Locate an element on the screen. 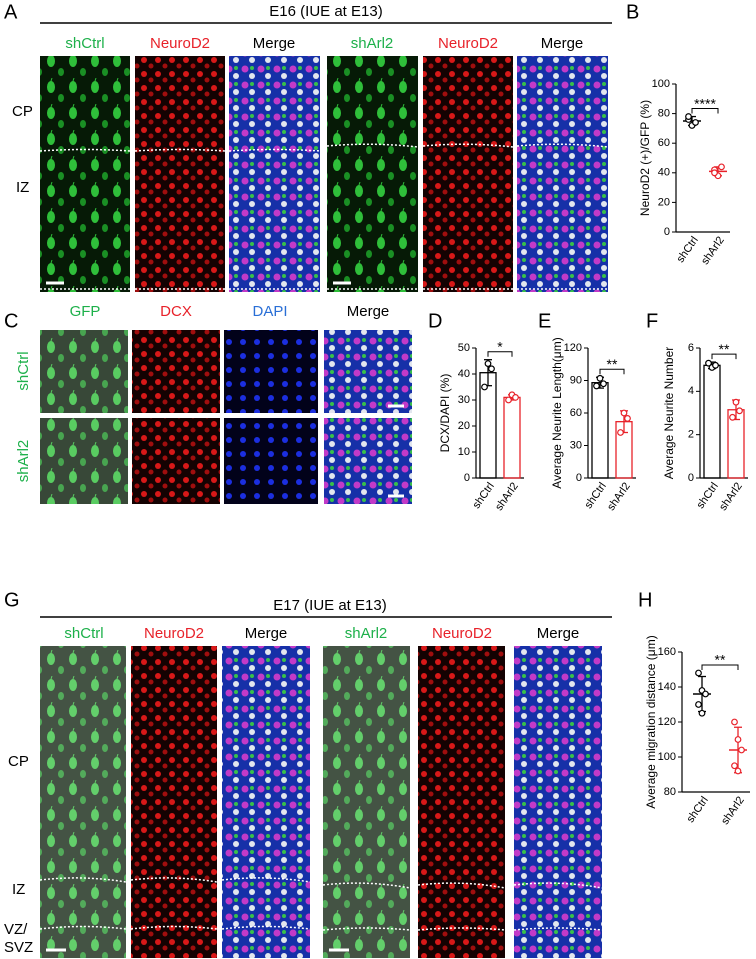 The image size is (756, 959). panel-letter: G is located at coordinates (12, 600).